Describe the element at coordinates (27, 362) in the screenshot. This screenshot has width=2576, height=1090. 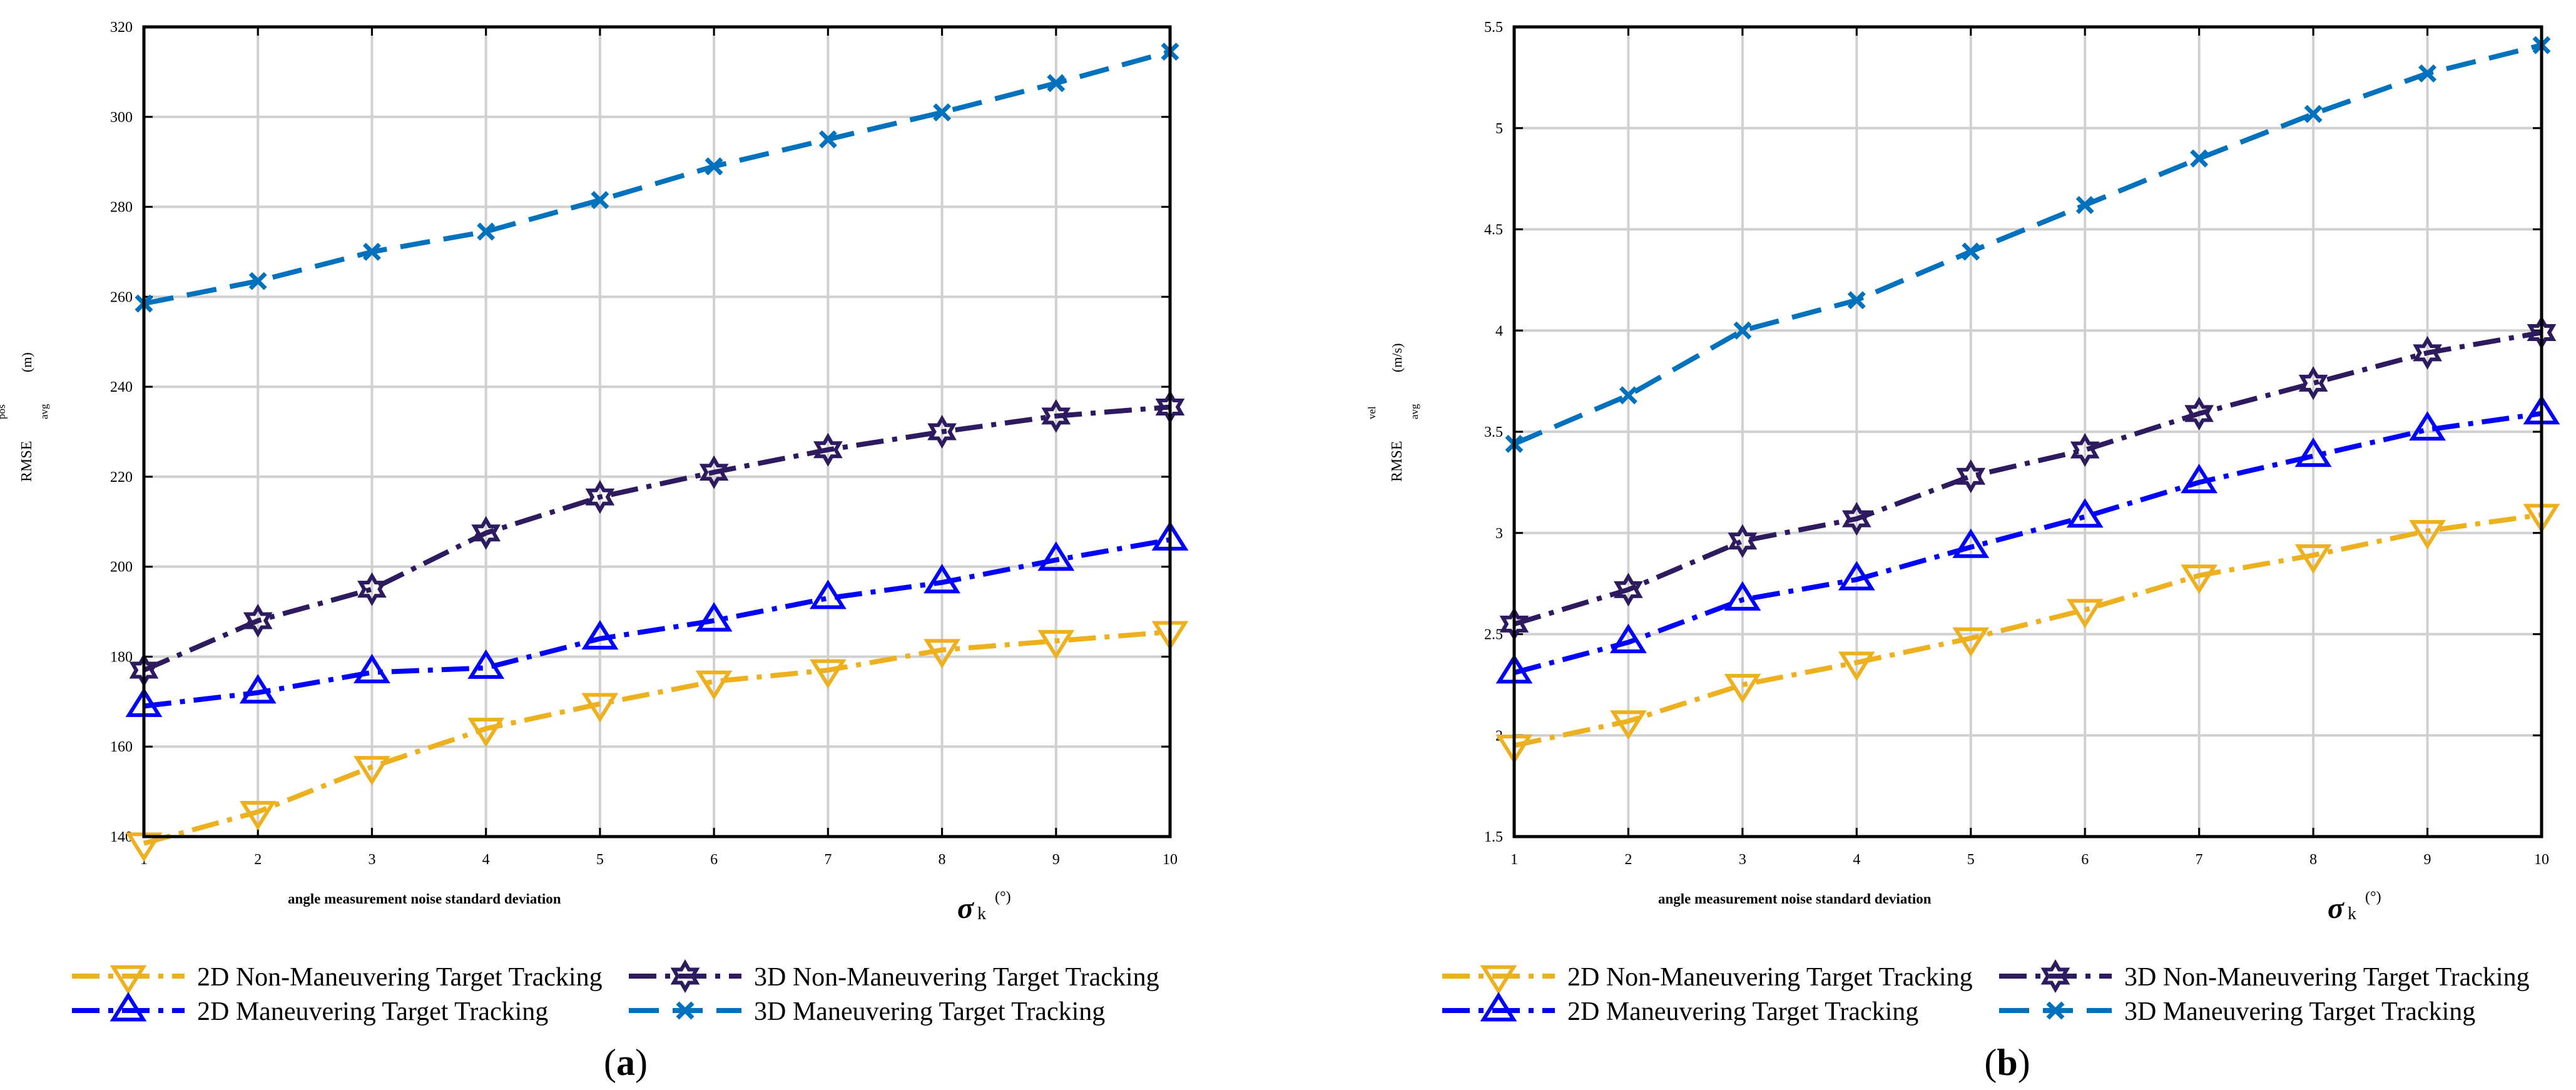
I see `y-axis-label-unit: (m)` at that location.